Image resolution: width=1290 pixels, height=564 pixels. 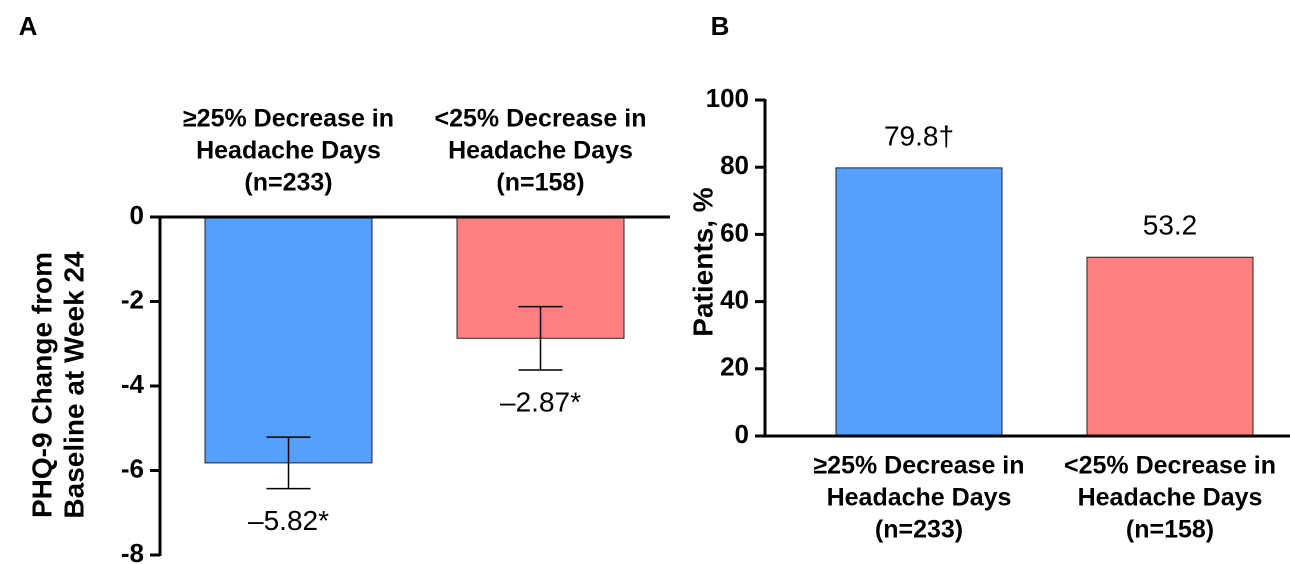 What do you see at coordinates (132, 551) in the screenshot?
I see `y-tick-label: -8` at bounding box center [132, 551].